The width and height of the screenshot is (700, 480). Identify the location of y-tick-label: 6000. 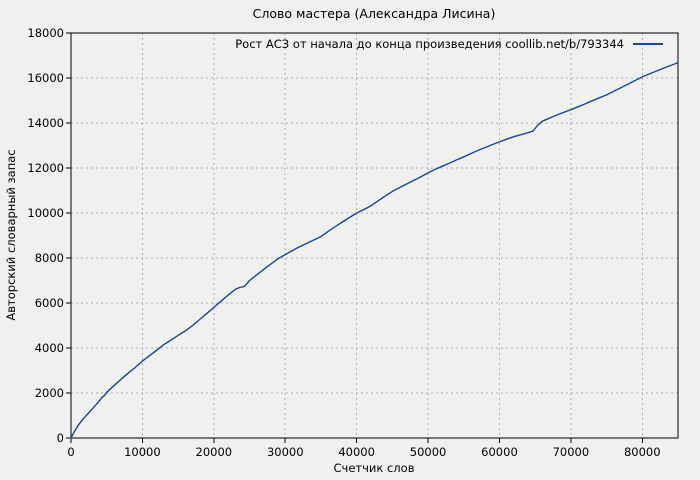
(49, 303).